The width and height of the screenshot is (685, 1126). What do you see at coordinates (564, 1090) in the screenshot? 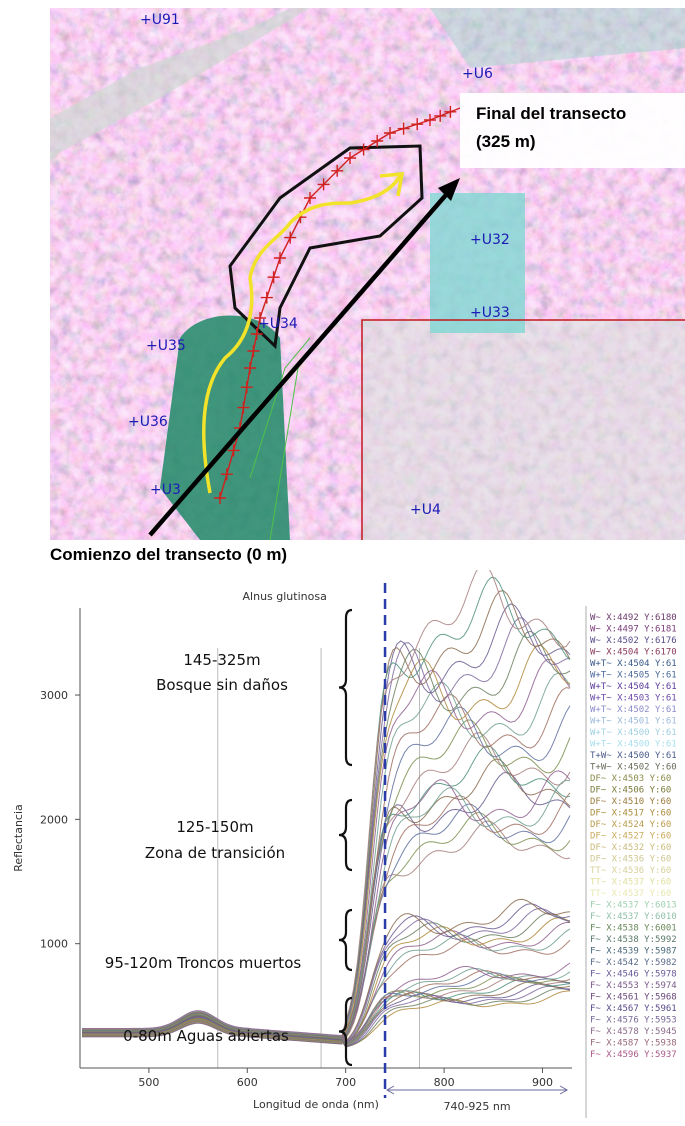
I see `range-arrow-right-head` at bounding box center [564, 1090].